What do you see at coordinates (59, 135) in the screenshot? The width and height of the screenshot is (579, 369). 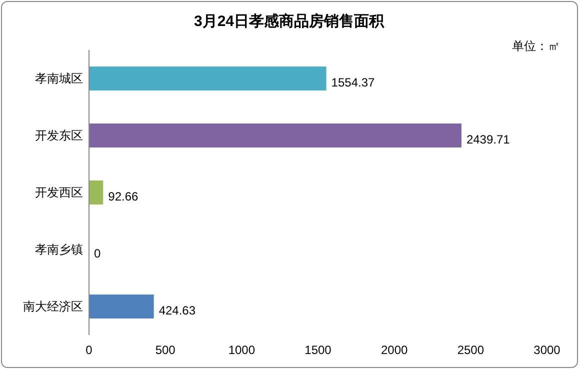 I see `y-tick-label: 开发东区` at bounding box center [59, 135].